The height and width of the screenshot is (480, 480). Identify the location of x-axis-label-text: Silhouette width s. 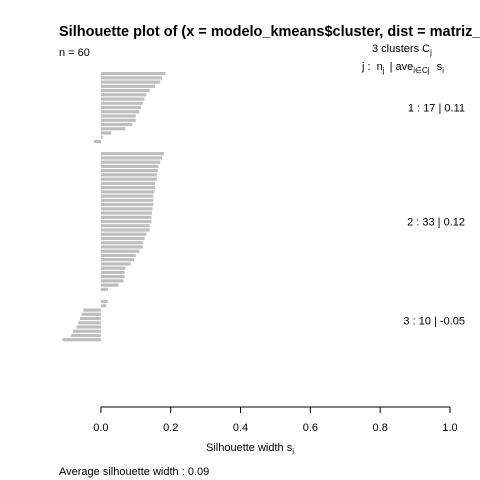
(249, 448).